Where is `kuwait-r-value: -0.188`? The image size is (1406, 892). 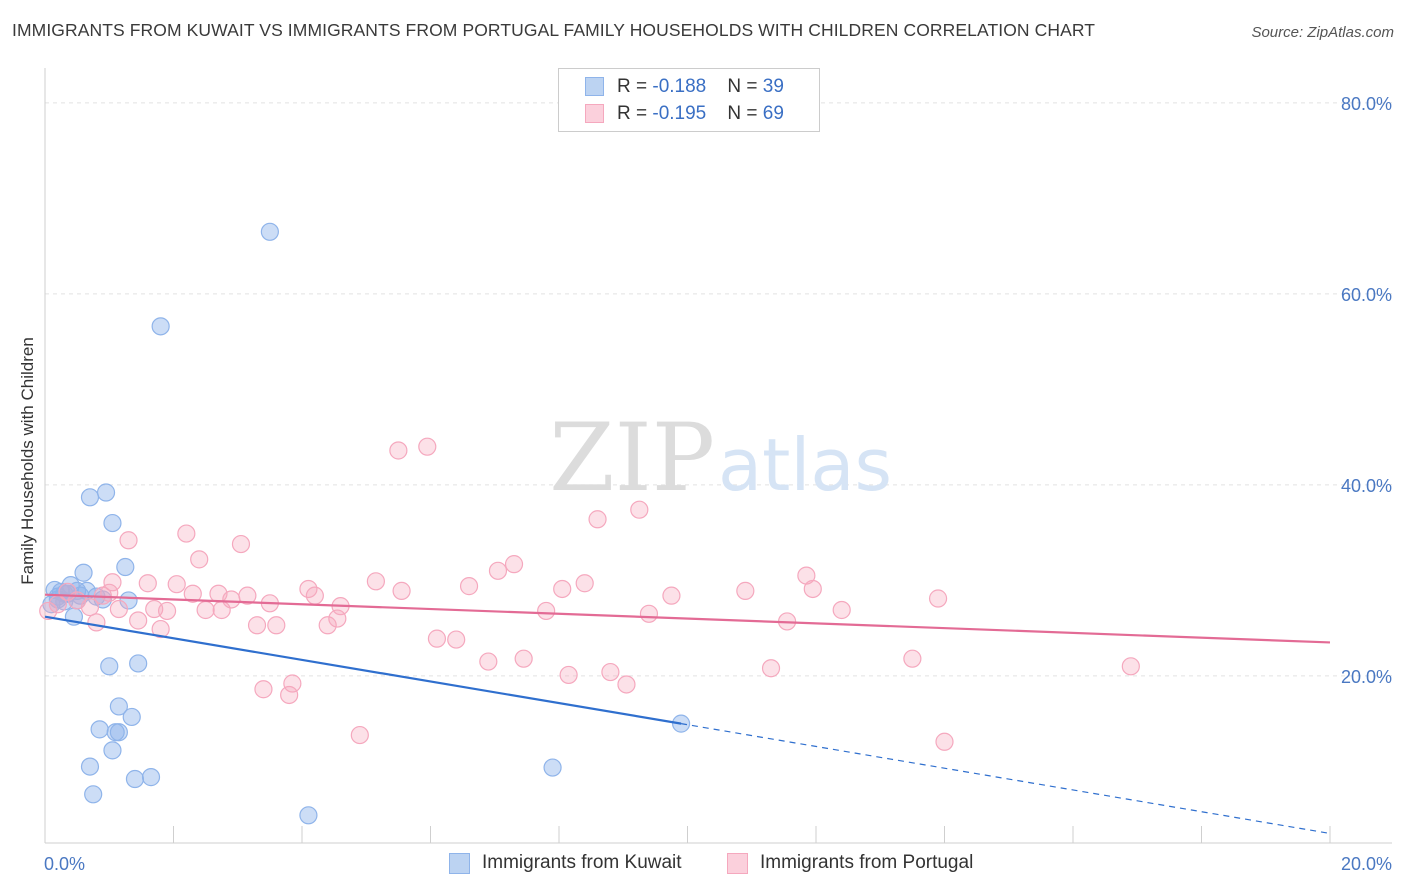
kuwait-r-value: -0.188 is located at coordinates (679, 86).